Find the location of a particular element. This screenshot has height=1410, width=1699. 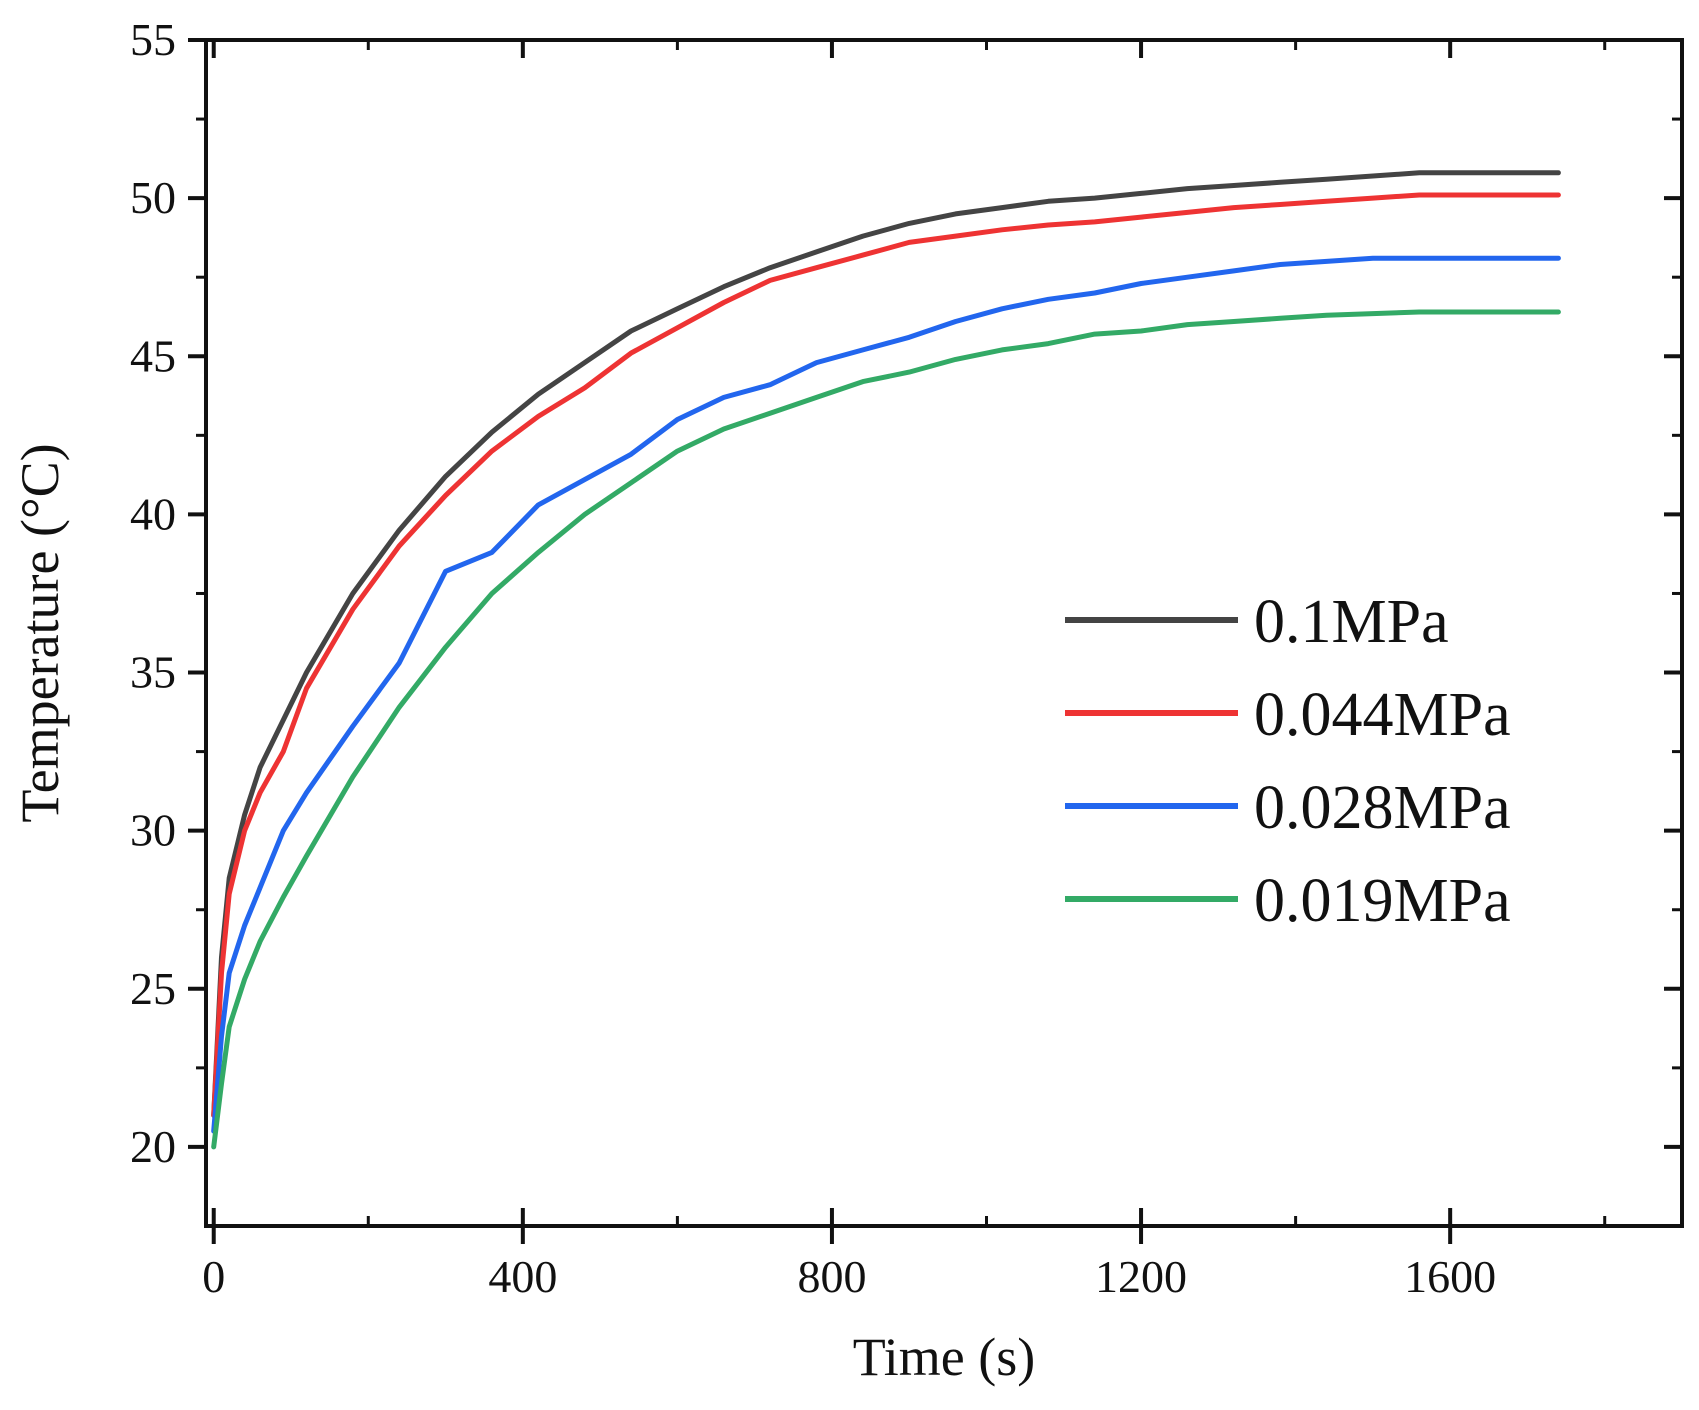

x-tick-label: 1600 is located at coordinates (1450, 1276).